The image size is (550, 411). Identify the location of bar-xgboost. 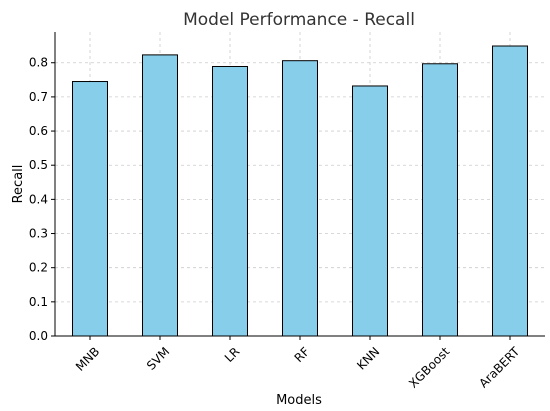
(440, 200).